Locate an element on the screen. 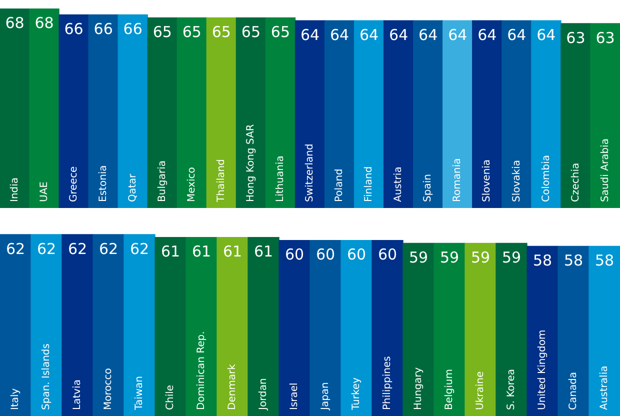  x-tick-label: Austria is located at coordinates (398, 184).